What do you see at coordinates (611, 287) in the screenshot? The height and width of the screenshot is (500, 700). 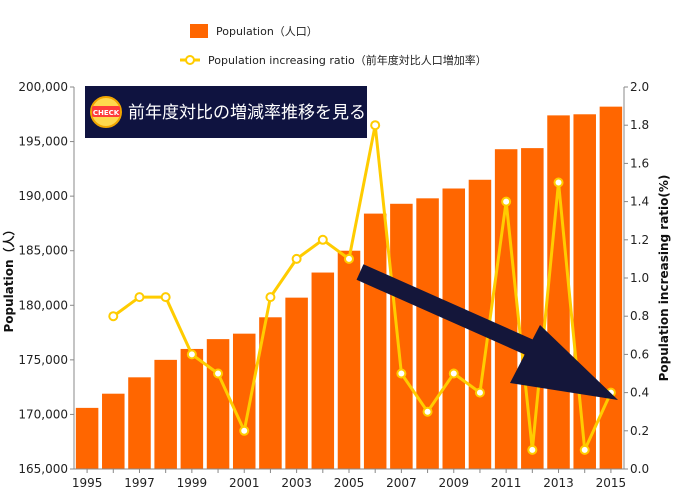 I see `bar-2015` at bounding box center [611, 287].